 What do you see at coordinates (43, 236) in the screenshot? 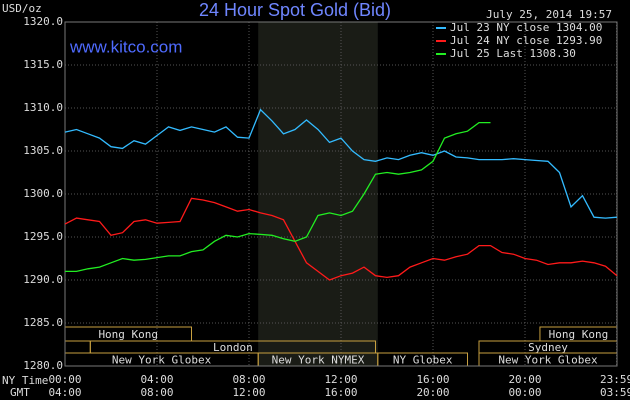
I see `y-tick-label: 1295.0` at bounding box center [43, 236].